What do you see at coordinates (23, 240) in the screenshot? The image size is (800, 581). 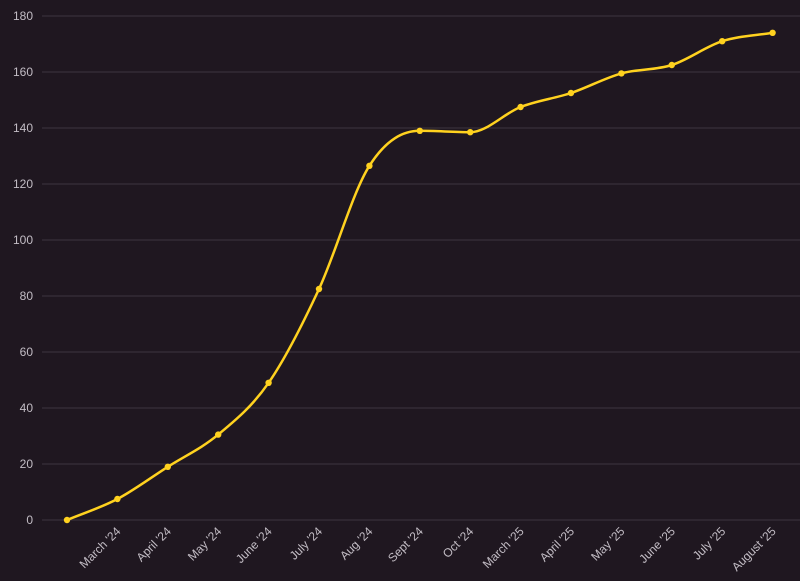 I see `y-tick-label: 100` at bounding box center [23, 240].